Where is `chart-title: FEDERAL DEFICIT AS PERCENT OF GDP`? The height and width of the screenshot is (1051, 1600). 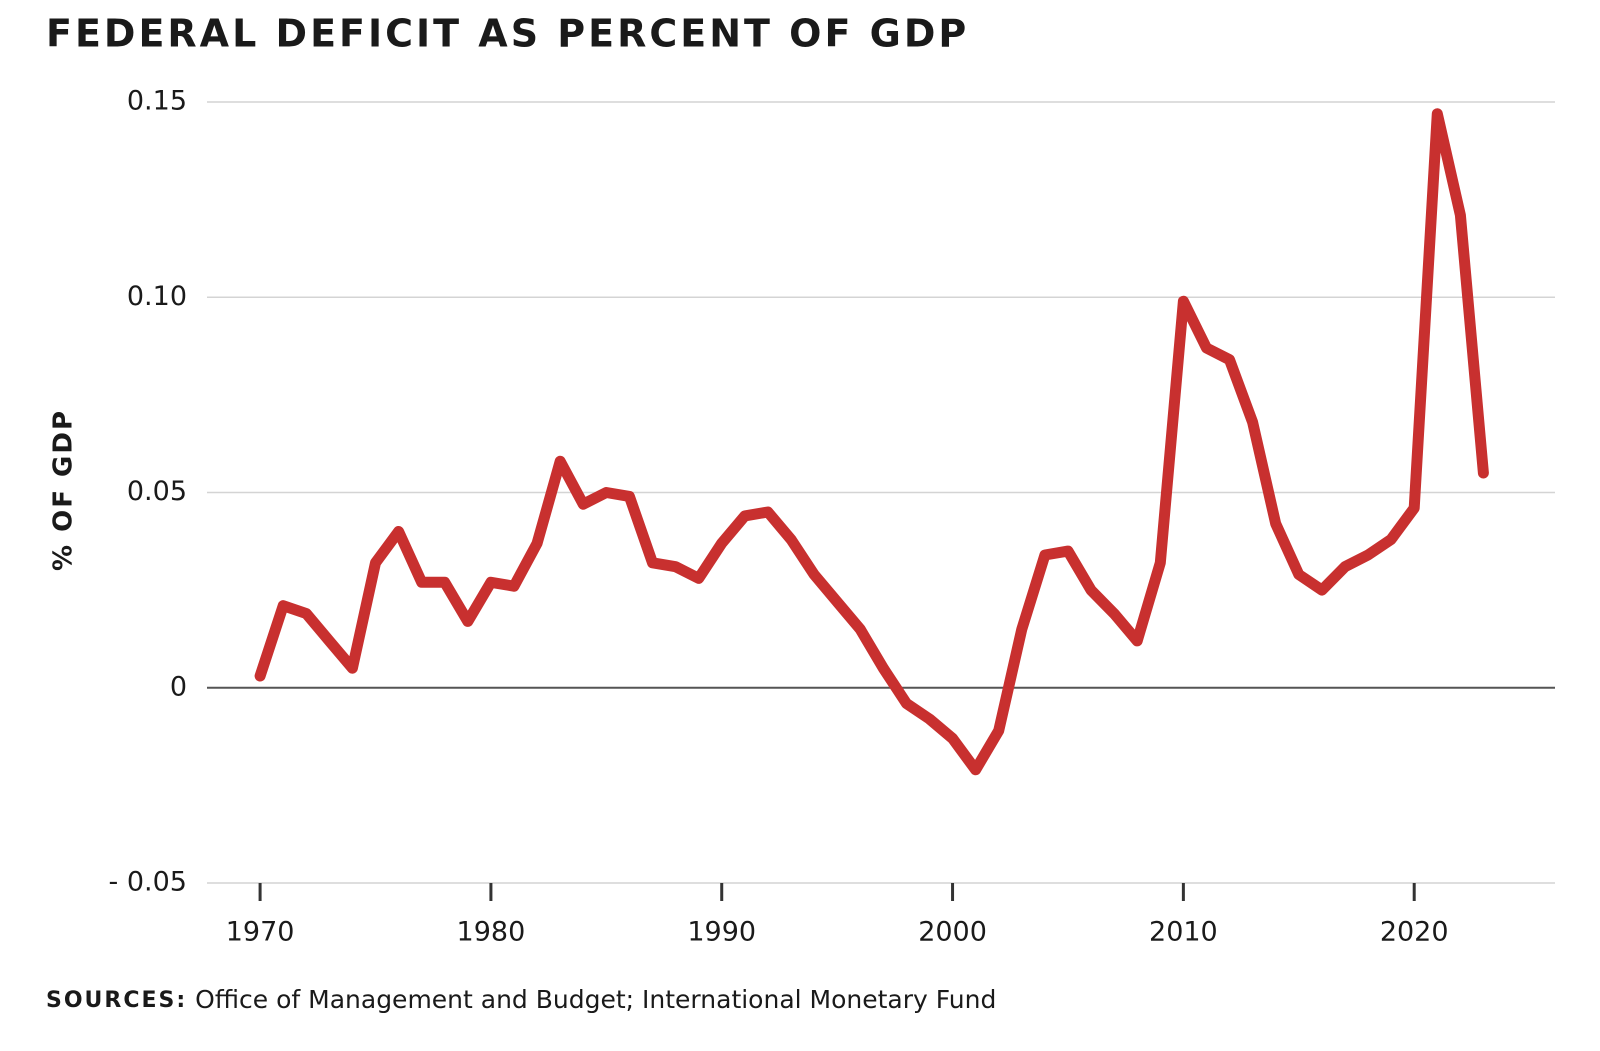 chart-title: FEDERAL DEFICIT AS PERCENT OF GDP is located at coordinates (507, 34).